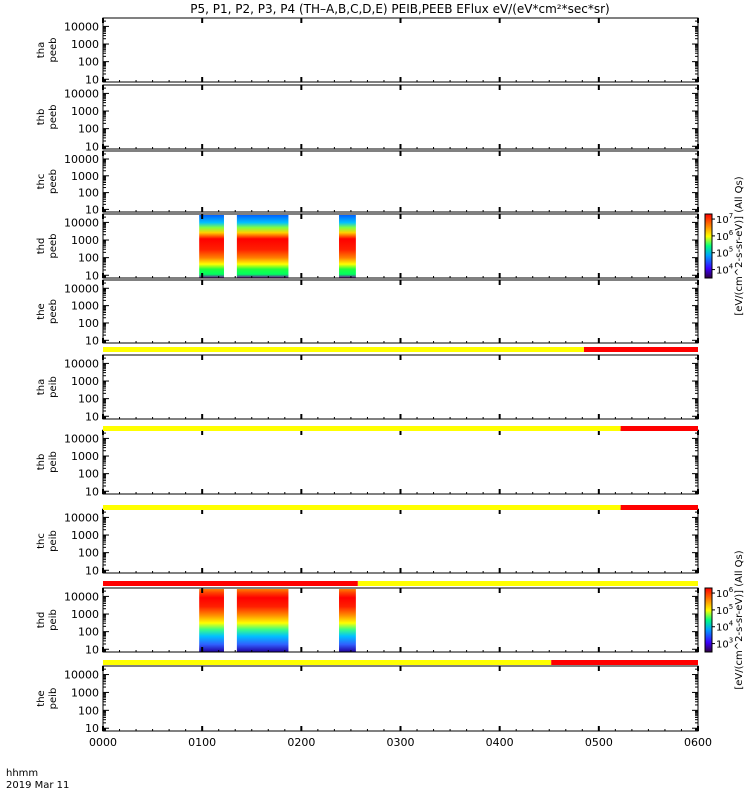 This screenshot has width=750, height=800. I want to click on colorbar-peeb, so click(708, 246).